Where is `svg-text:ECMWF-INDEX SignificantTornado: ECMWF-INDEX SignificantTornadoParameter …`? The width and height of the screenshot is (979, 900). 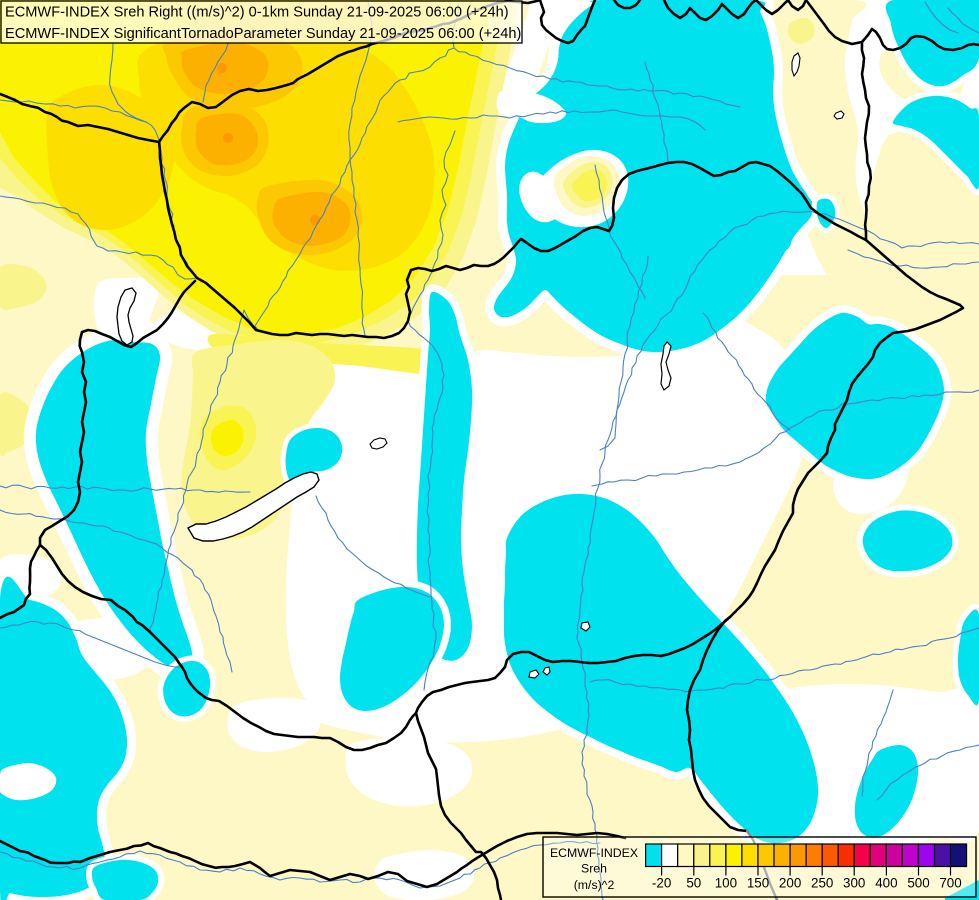 svg-text:ECMWF-INDEX SignificantTornado: ECMWF-INDEX SignificantTornadoParameter … is located at coordinates (263, 34).